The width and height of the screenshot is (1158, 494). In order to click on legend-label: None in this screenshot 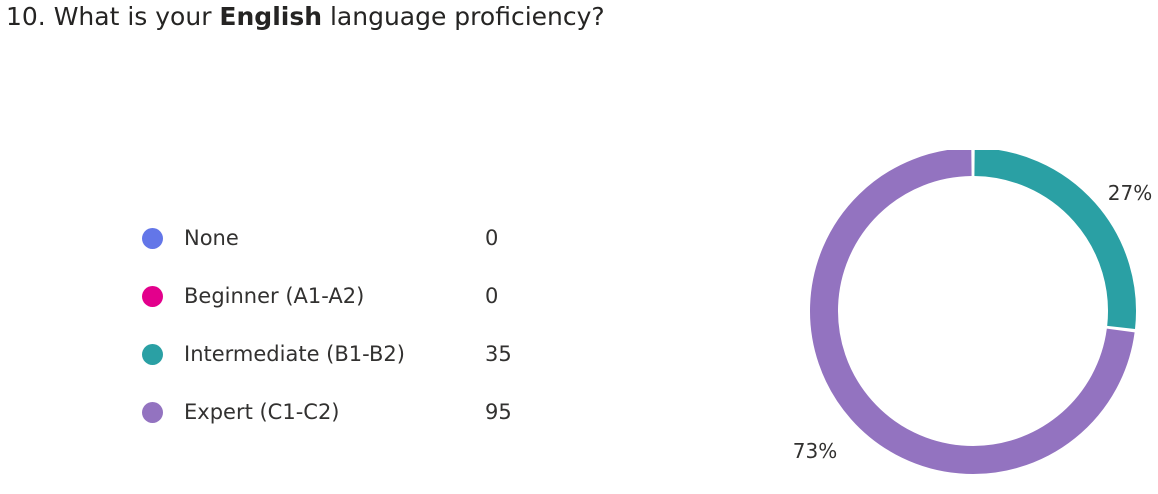, I will do `click(211, 238)`.